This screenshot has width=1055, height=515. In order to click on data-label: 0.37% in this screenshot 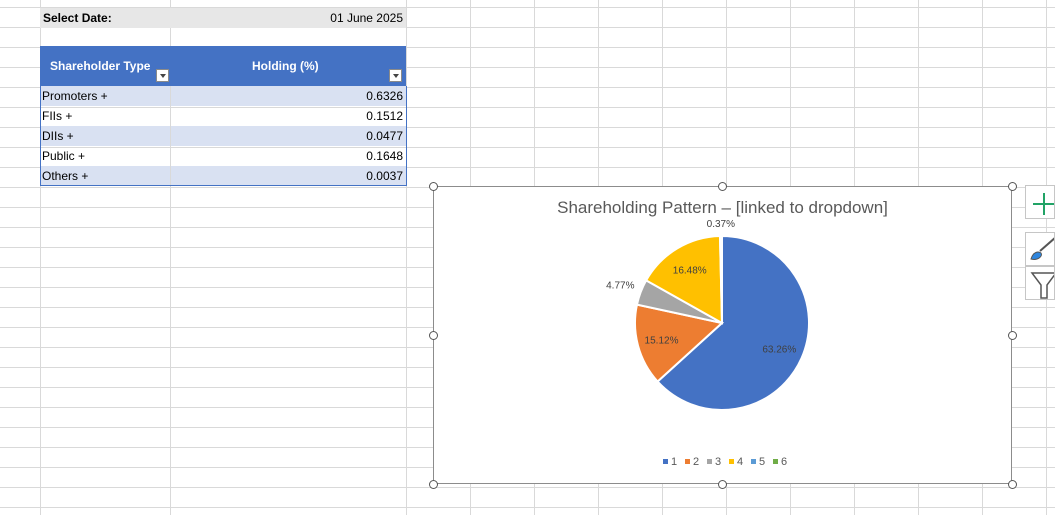, I will do `click(721, 224)`.